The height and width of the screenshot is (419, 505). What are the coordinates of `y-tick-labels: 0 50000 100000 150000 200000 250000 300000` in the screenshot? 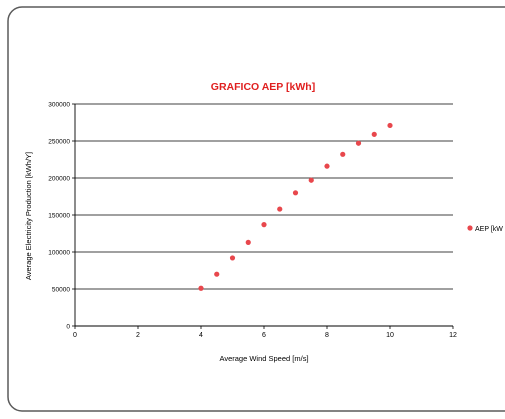 It's located at (59, 216).